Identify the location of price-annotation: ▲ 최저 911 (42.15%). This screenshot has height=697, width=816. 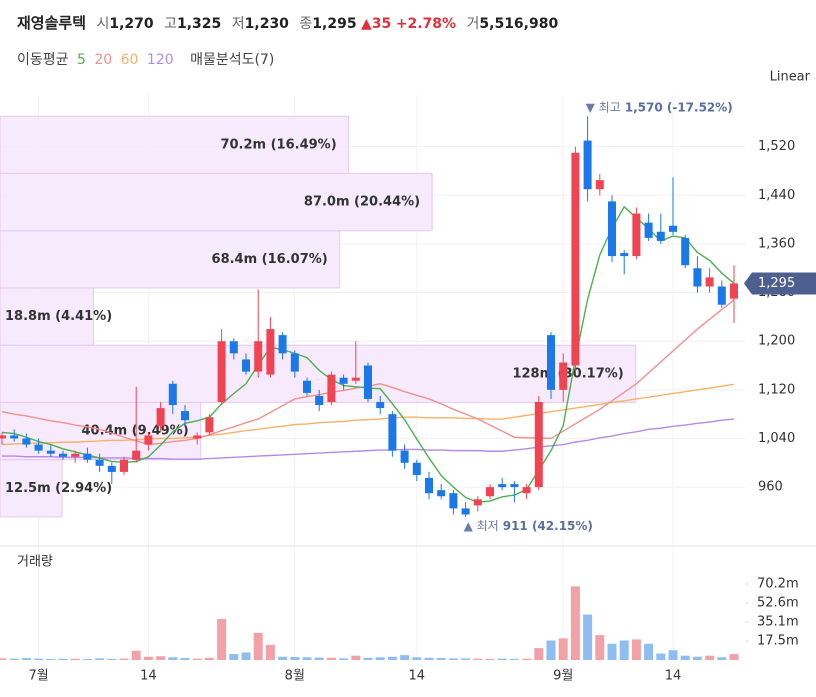
(528, 525).